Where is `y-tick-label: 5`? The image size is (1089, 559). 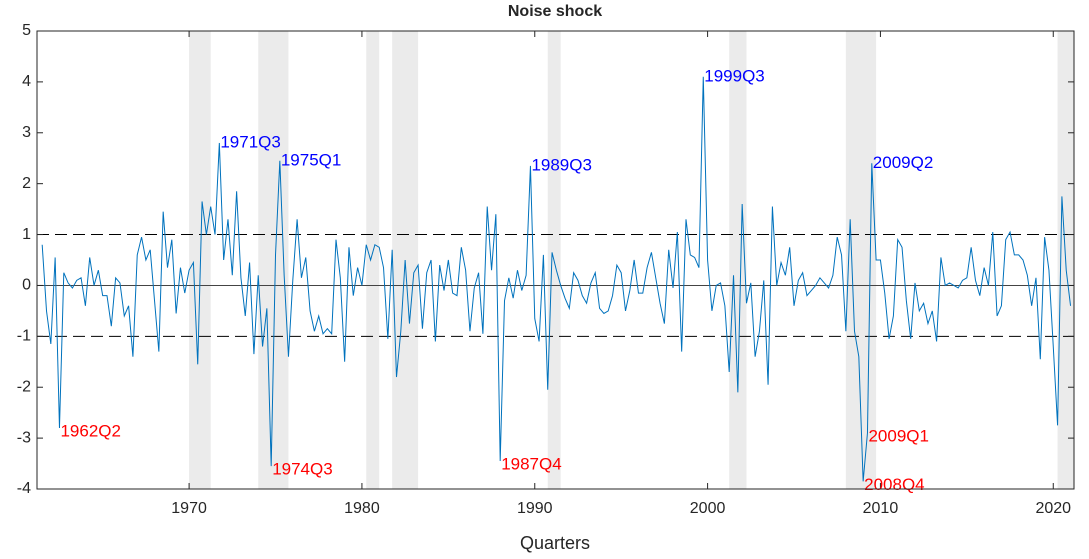
y-tick-label: 5 is located at coordinates (26, 30).